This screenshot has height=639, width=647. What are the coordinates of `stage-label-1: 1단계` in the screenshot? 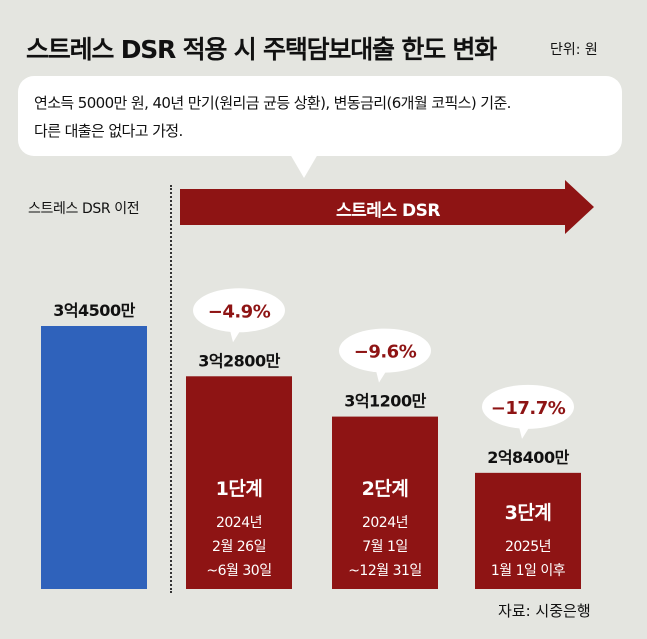 It's located at (239, 489).